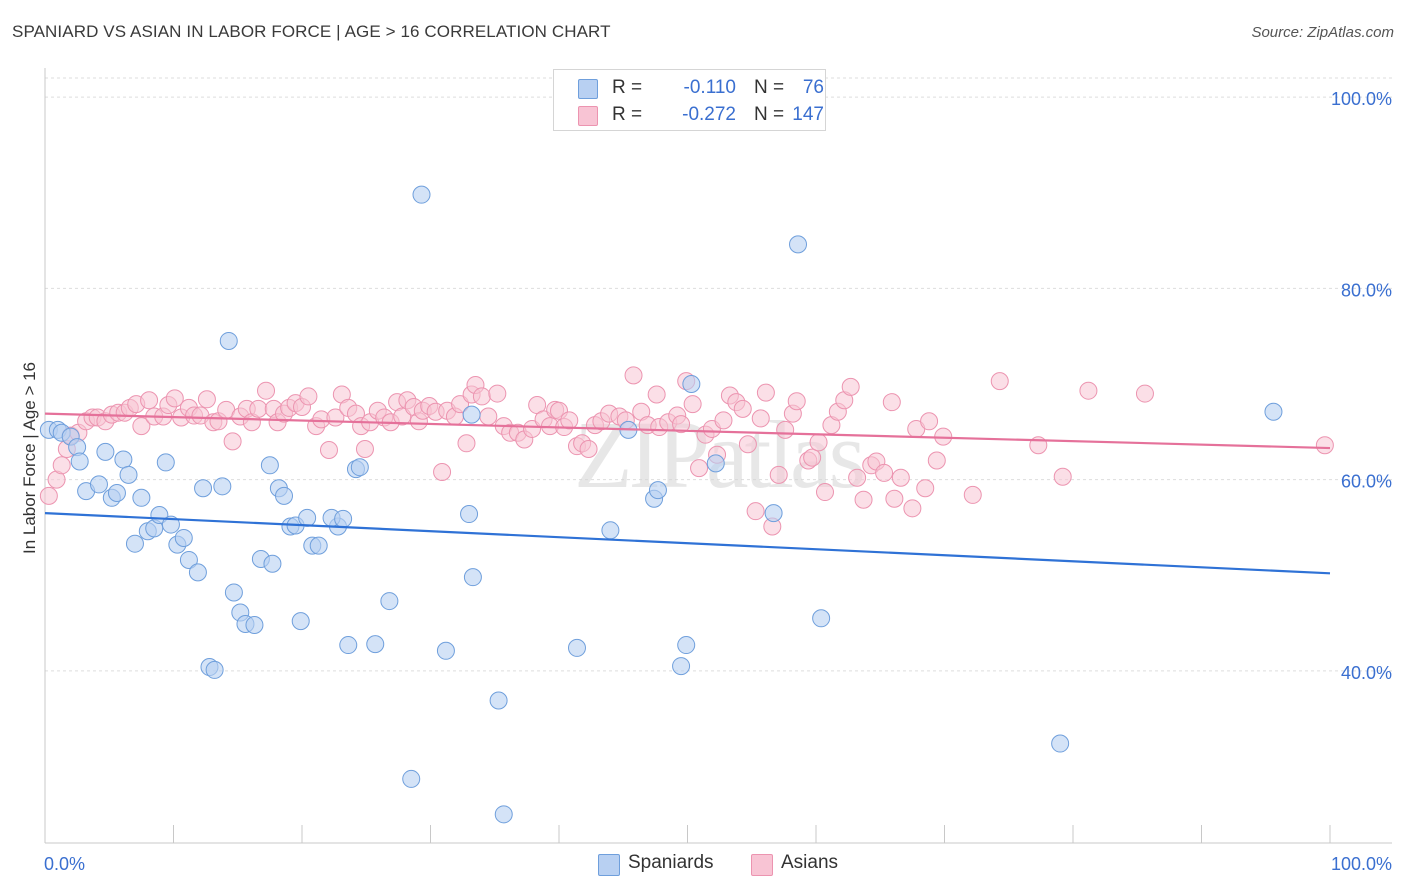  I want to click on x-tick-label: 100.0%, so click(1361, 864).